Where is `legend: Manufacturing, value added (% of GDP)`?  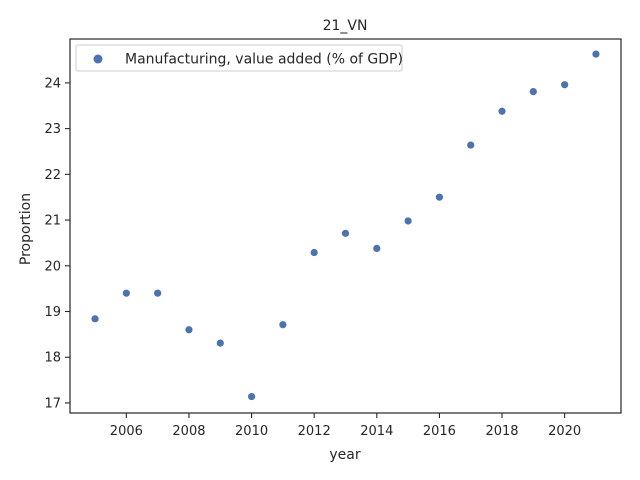 legend: Manufacturing, value added (% of GDP) is located at coordinates (239, 58).